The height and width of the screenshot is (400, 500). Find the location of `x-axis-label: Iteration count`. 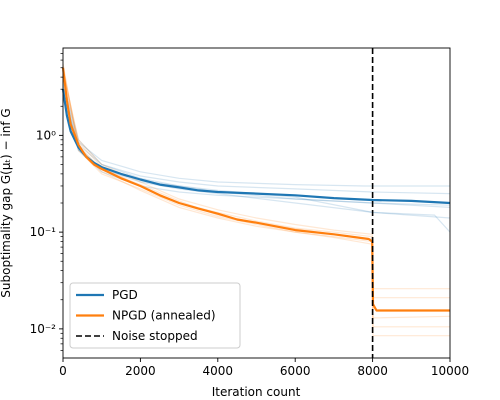

x-axis-label: Iteration count is located at coordinates (256, 392).